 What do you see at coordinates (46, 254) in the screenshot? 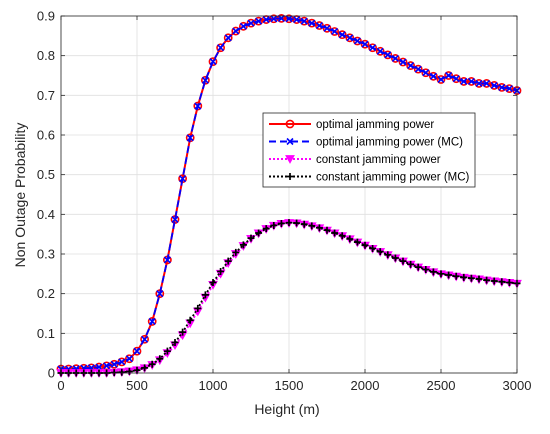
I see `y-tick-label: 0.3` at bounding box center [46, 254].